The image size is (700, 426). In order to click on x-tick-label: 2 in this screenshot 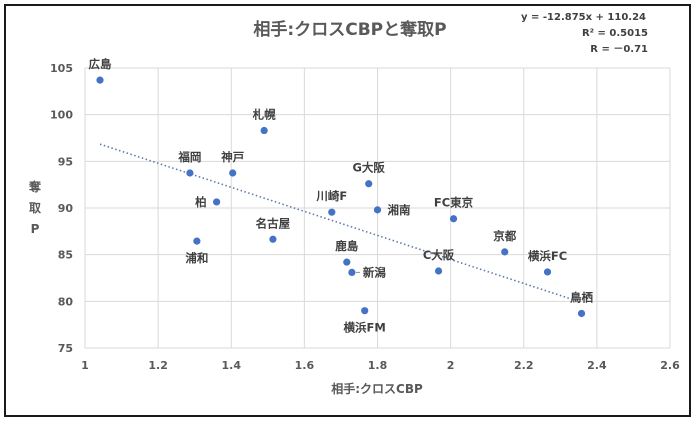, I will do `click(451, 365)`.